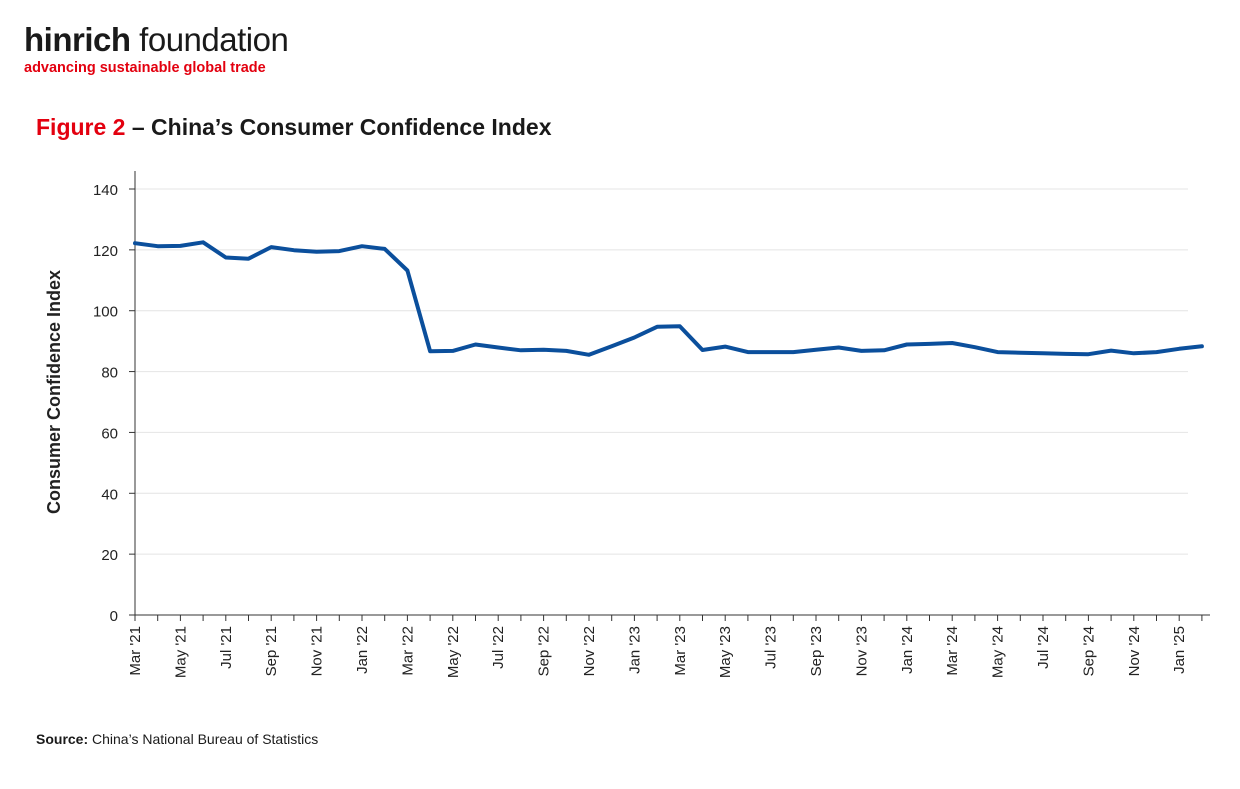 This screenshot has width=1240, height=789. I want to click on y-tick-label: 120, so click(105, 251).